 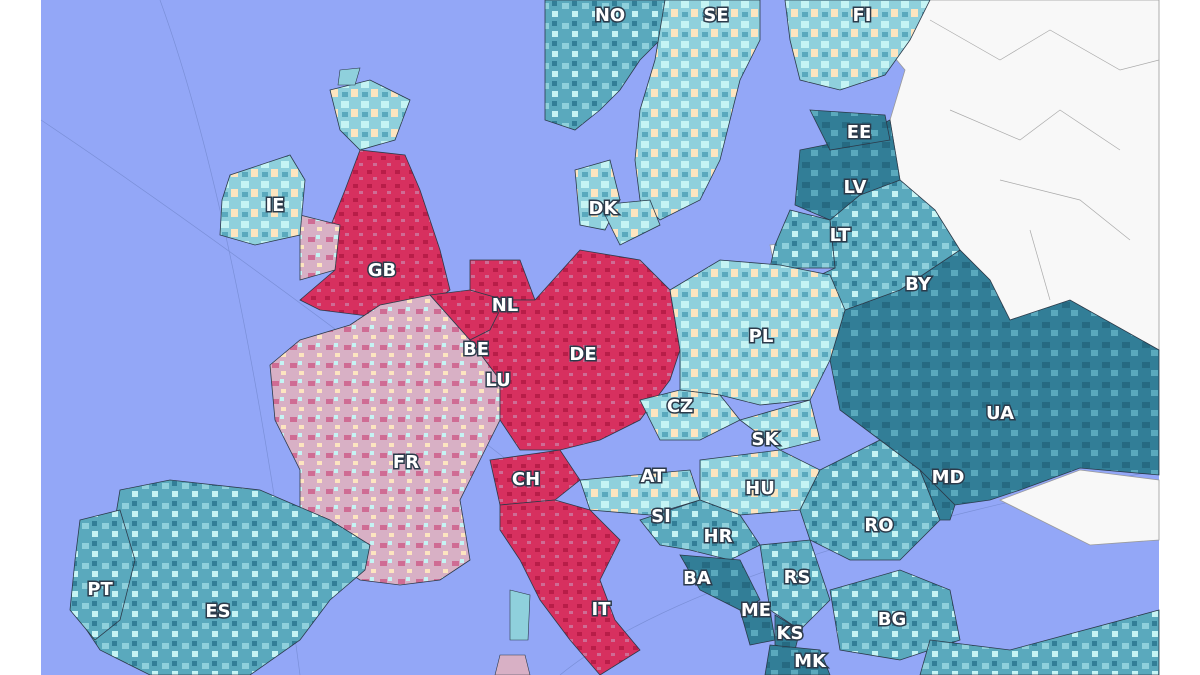 What do you see at coordinates (476, 349) in the screenshot?
I see `country-label-be: BE` at bounding box center [476, 349].